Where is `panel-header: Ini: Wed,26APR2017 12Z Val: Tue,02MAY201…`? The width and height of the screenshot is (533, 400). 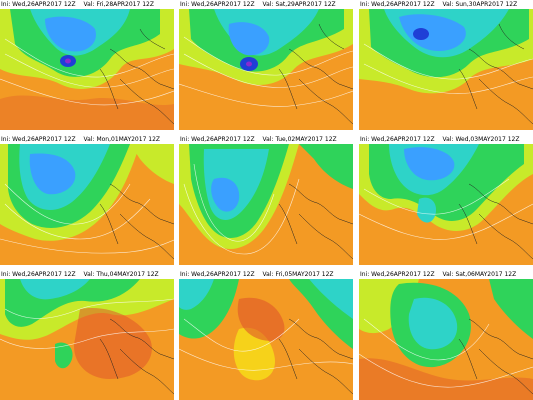 panel-header: Ini: Wed,26APR2017 12Z Val: Tue,02MAY201… is located at coordinates (266, 139).